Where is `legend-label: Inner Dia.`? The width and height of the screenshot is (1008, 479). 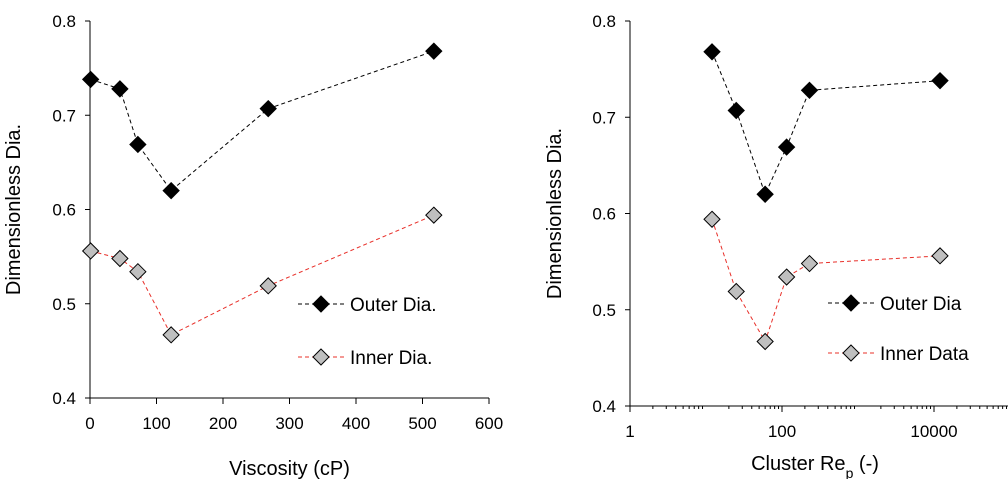 legend-label: Inner Dia. is located at coordinates (391, 358).